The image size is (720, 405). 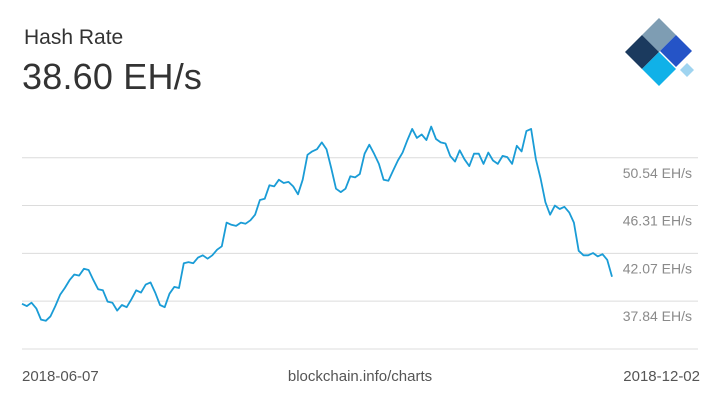 I want to click on source-label: blockchain.info/charts, so click(x=360, y=376).